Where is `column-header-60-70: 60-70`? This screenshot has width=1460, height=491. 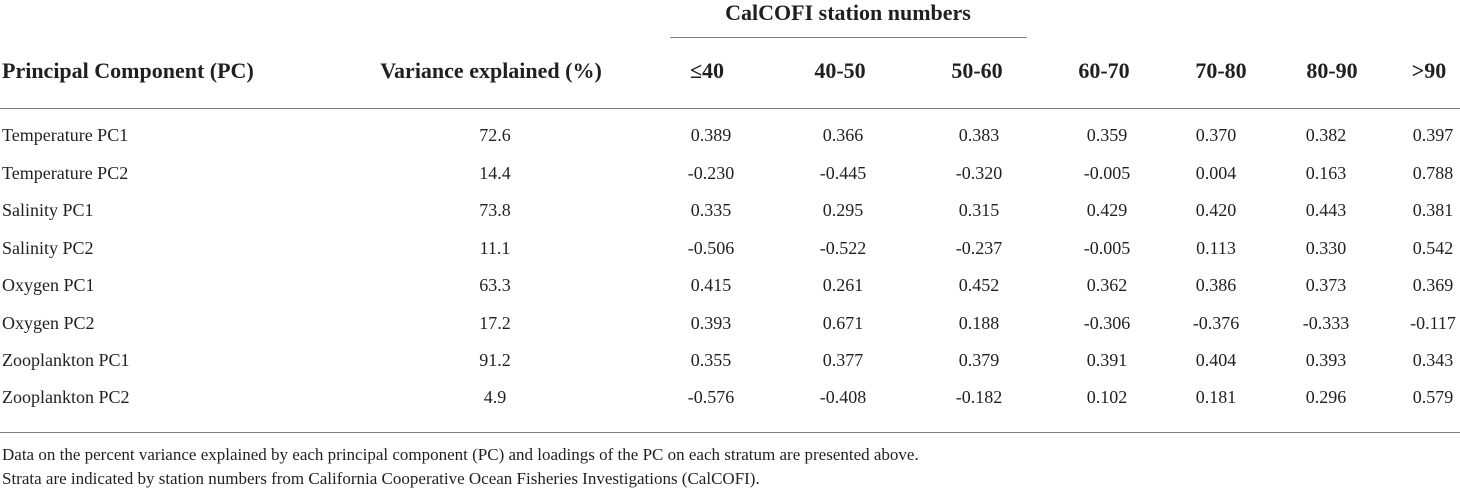 column-header-60-70: 60-70 is located at coordinates (1104, 70).